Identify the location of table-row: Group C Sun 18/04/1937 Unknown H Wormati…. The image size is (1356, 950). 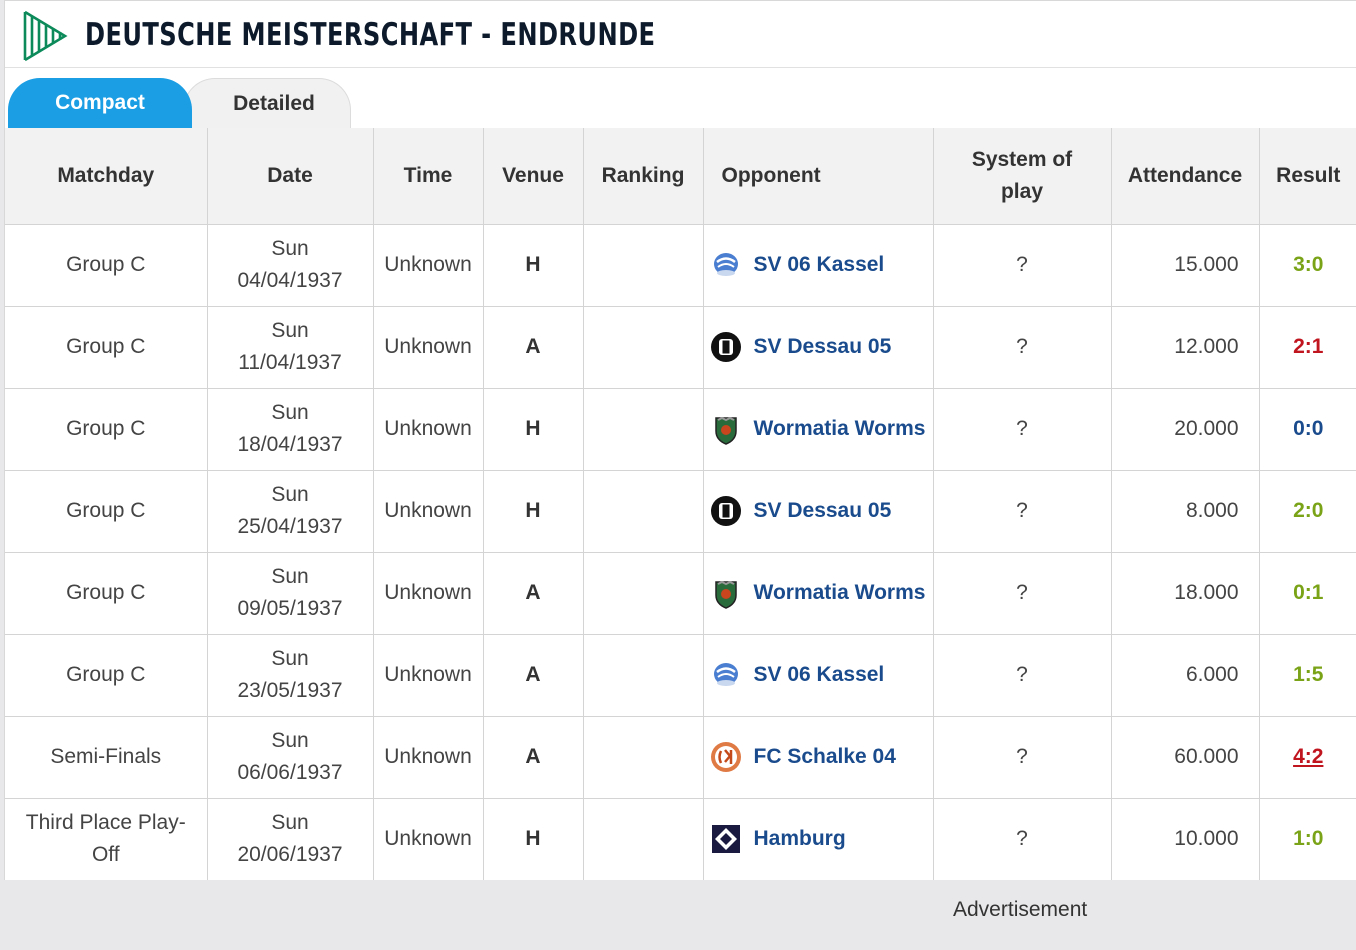
(680, 429).